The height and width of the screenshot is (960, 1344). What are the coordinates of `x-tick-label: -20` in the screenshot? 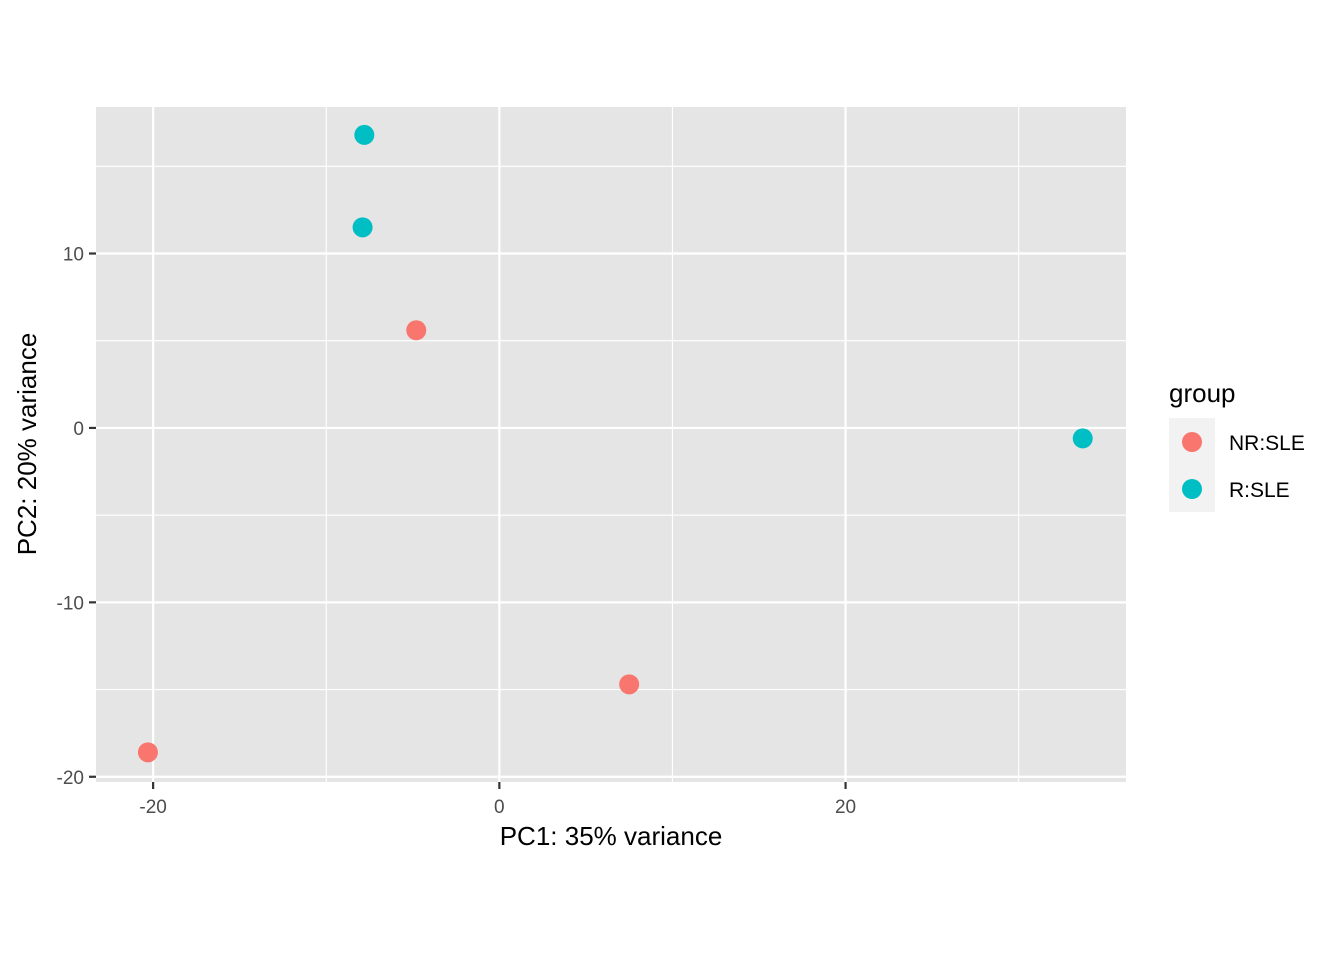 It's located at (152, 807).